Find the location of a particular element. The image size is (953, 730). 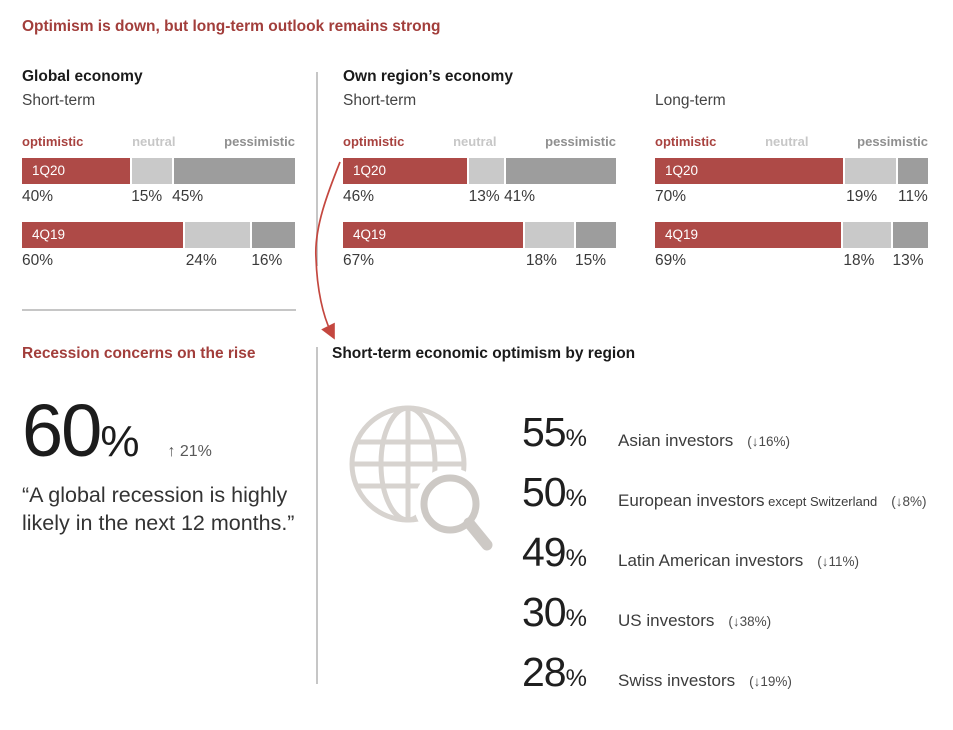

bar-value-optimistic: 40% is located at coordinates (38, 196).